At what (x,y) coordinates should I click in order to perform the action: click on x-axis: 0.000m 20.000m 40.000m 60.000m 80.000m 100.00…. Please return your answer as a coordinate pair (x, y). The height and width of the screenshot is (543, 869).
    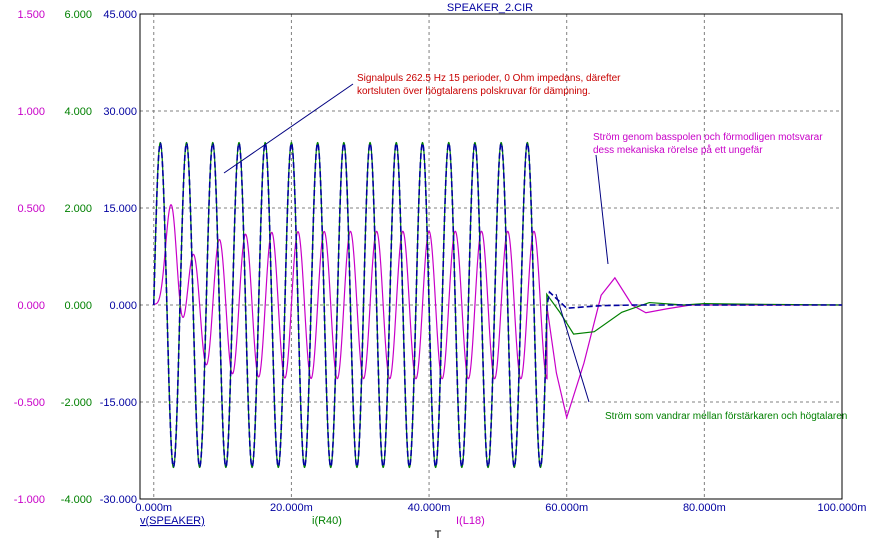
    Looking at the image, I should click on (500, 508).